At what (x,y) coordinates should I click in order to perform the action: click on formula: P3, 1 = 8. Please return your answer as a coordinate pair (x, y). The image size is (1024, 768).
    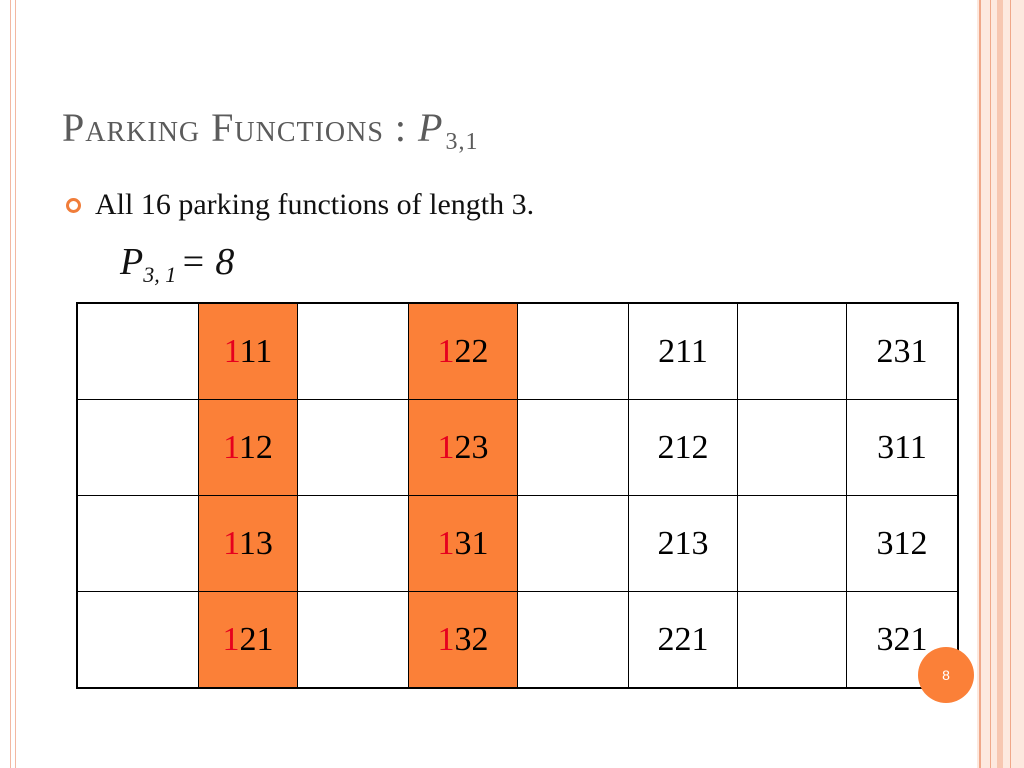
    Looking at the image, I should click on (177, 264).